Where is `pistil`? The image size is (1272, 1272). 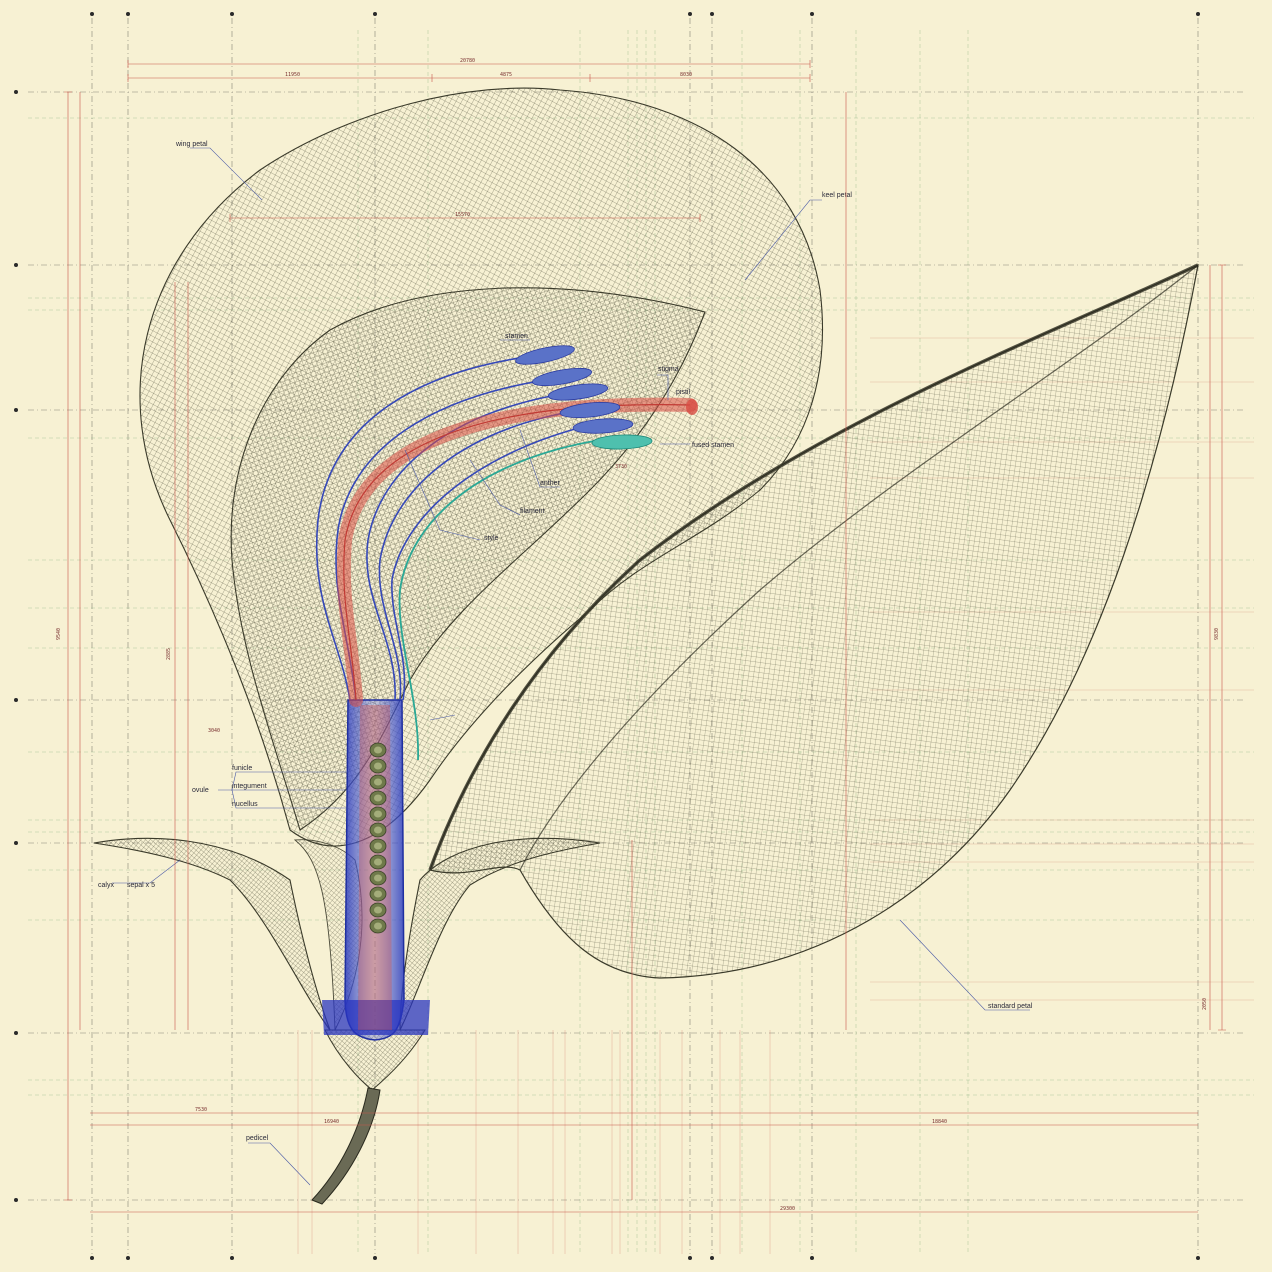
pistil is located at coordinates (517, 552).